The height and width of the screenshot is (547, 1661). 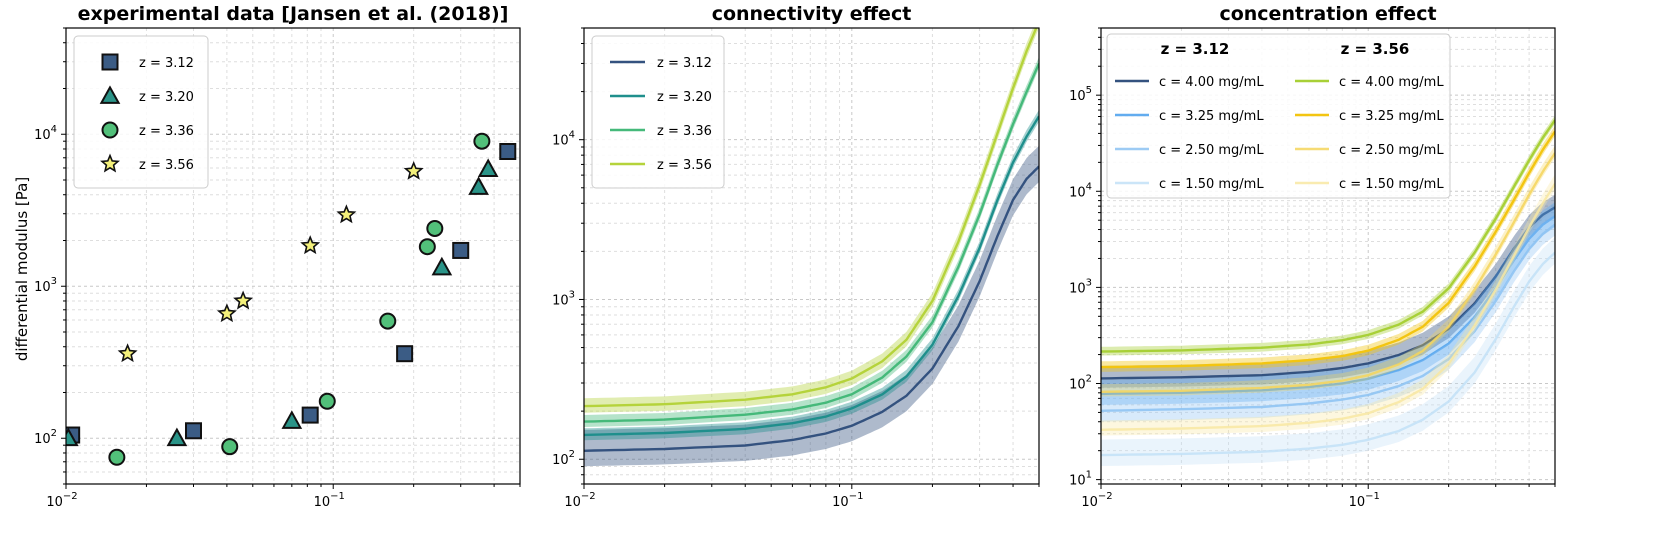 What do you see at coordinates (1089, 90) in the screenshot?
I see `y-tick-exponent: 5` at bounding box center [1089, 90].